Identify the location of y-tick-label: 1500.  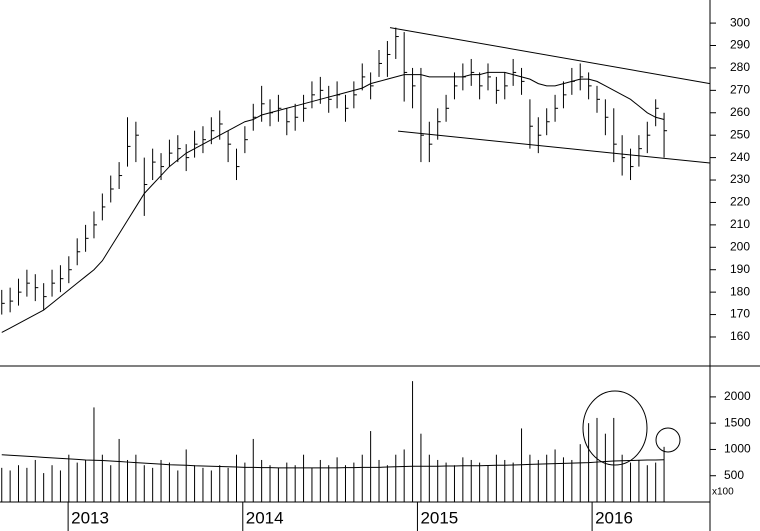
(737, 422).